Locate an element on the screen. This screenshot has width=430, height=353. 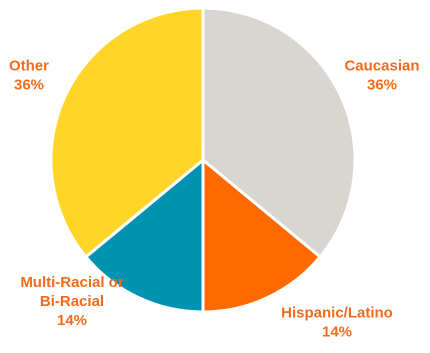
slice-name-label: Bi-Racial is located at coordinates (72, 301).